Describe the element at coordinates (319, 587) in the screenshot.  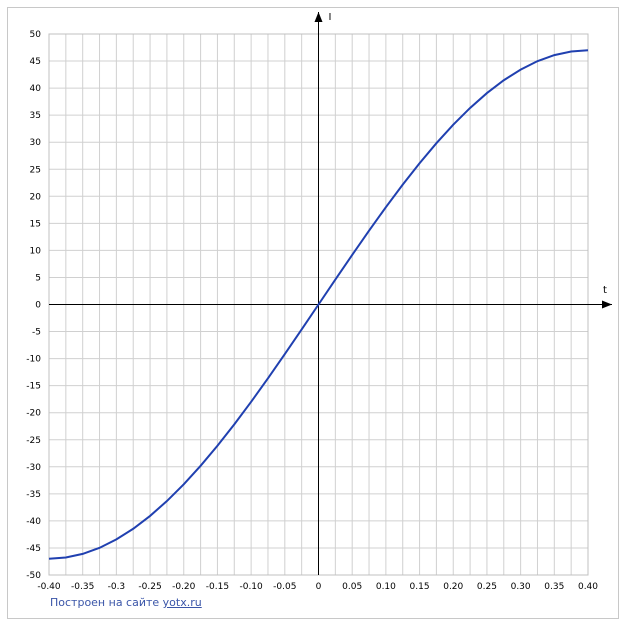
I see `x-tick-label: 0` at that location.